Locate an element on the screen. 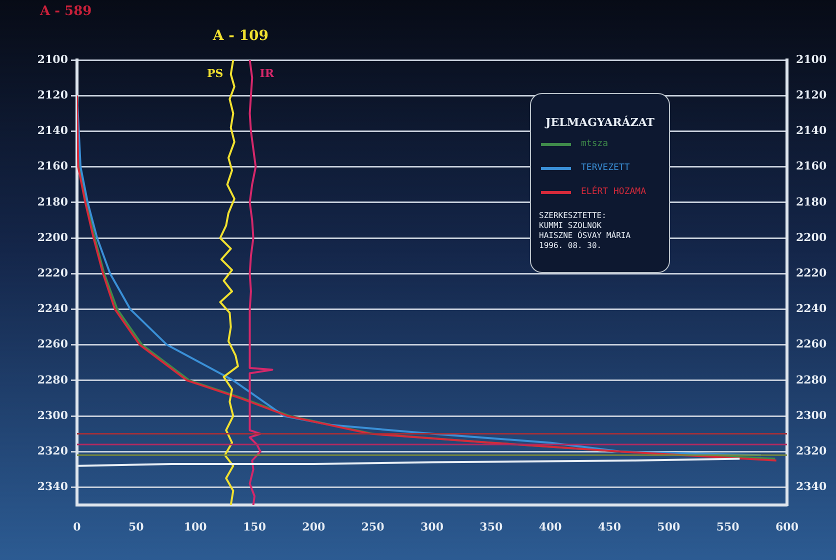 The width and height of the screenshot is (836, 560). text: A - 589 is located at coordinates (66, 11).